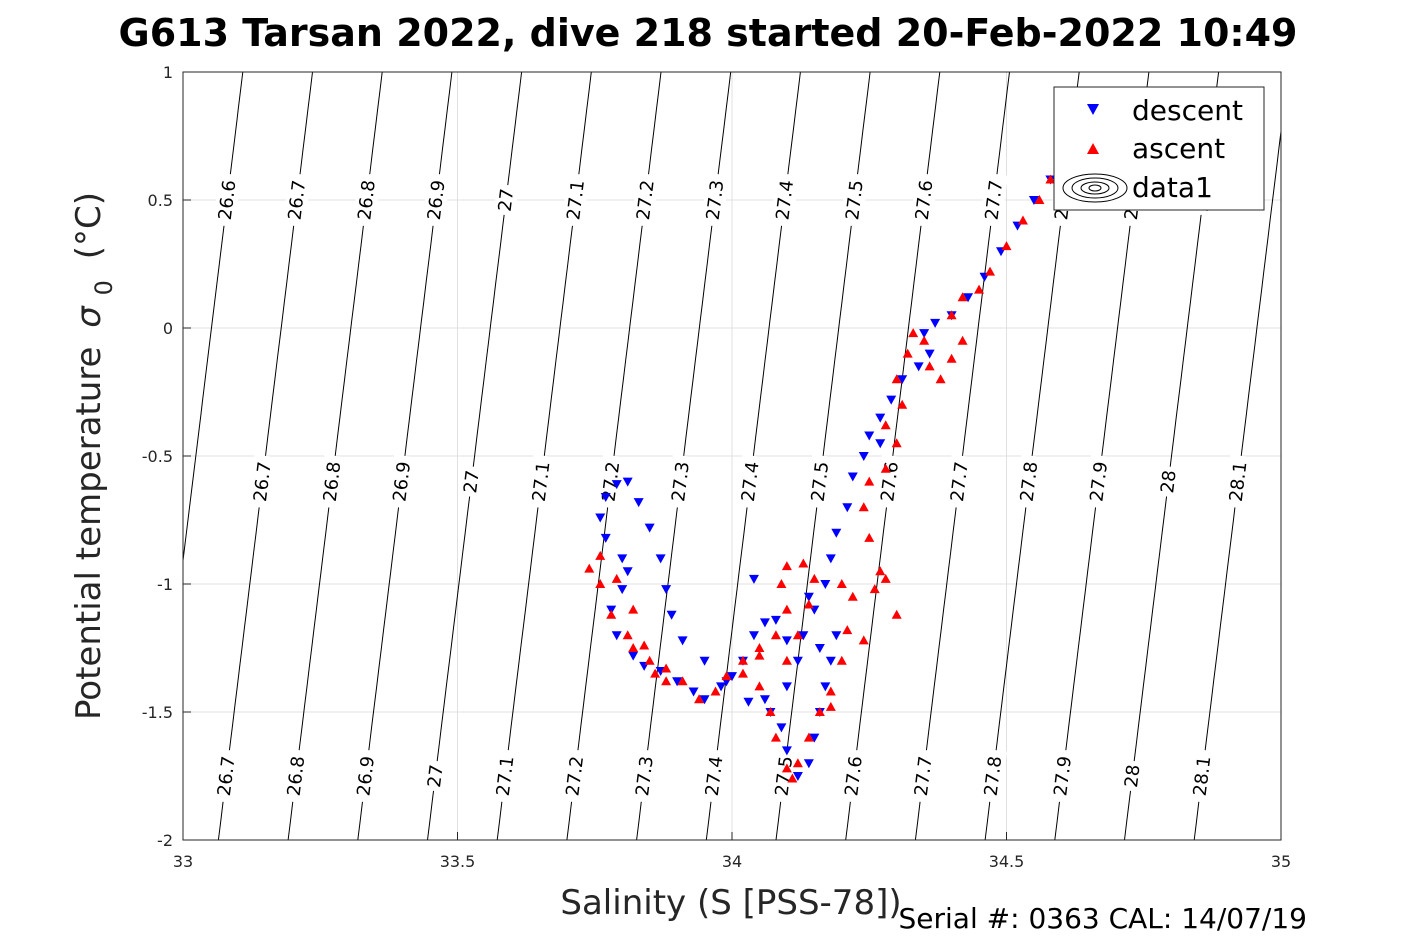  I want to click on isopycnal-label: 28, so click(1133, 775).